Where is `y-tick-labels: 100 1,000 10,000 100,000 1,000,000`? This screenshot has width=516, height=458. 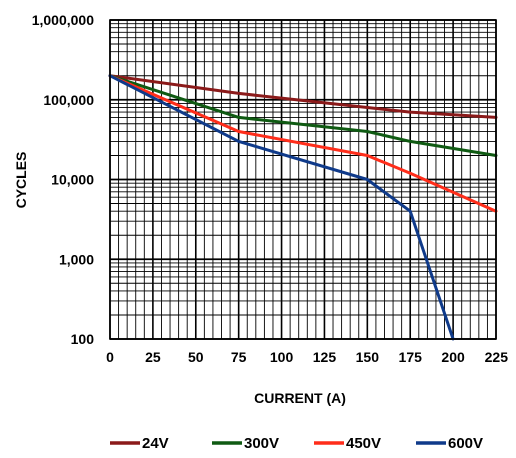
y-tick-labels: 100 1,000 10,000 100,000 1,000,000 is located at coordinates (63, 179).